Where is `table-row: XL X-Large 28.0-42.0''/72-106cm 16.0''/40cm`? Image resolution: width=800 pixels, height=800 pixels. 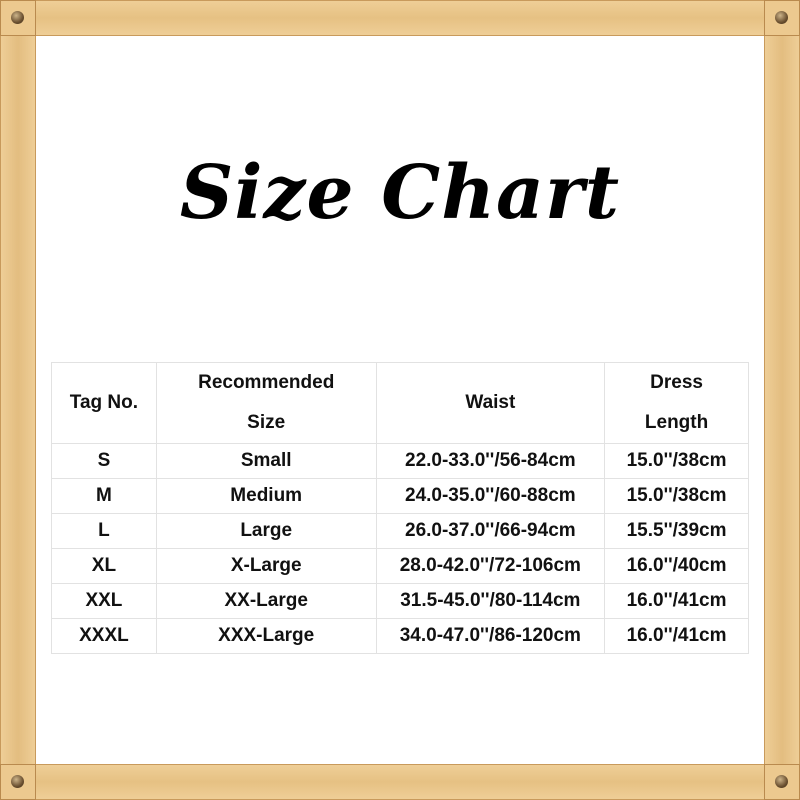 table-row: XL X-Large 28.0-42.0''/72-106cm 16.0''/40cm is located at coordinates (400, 566).